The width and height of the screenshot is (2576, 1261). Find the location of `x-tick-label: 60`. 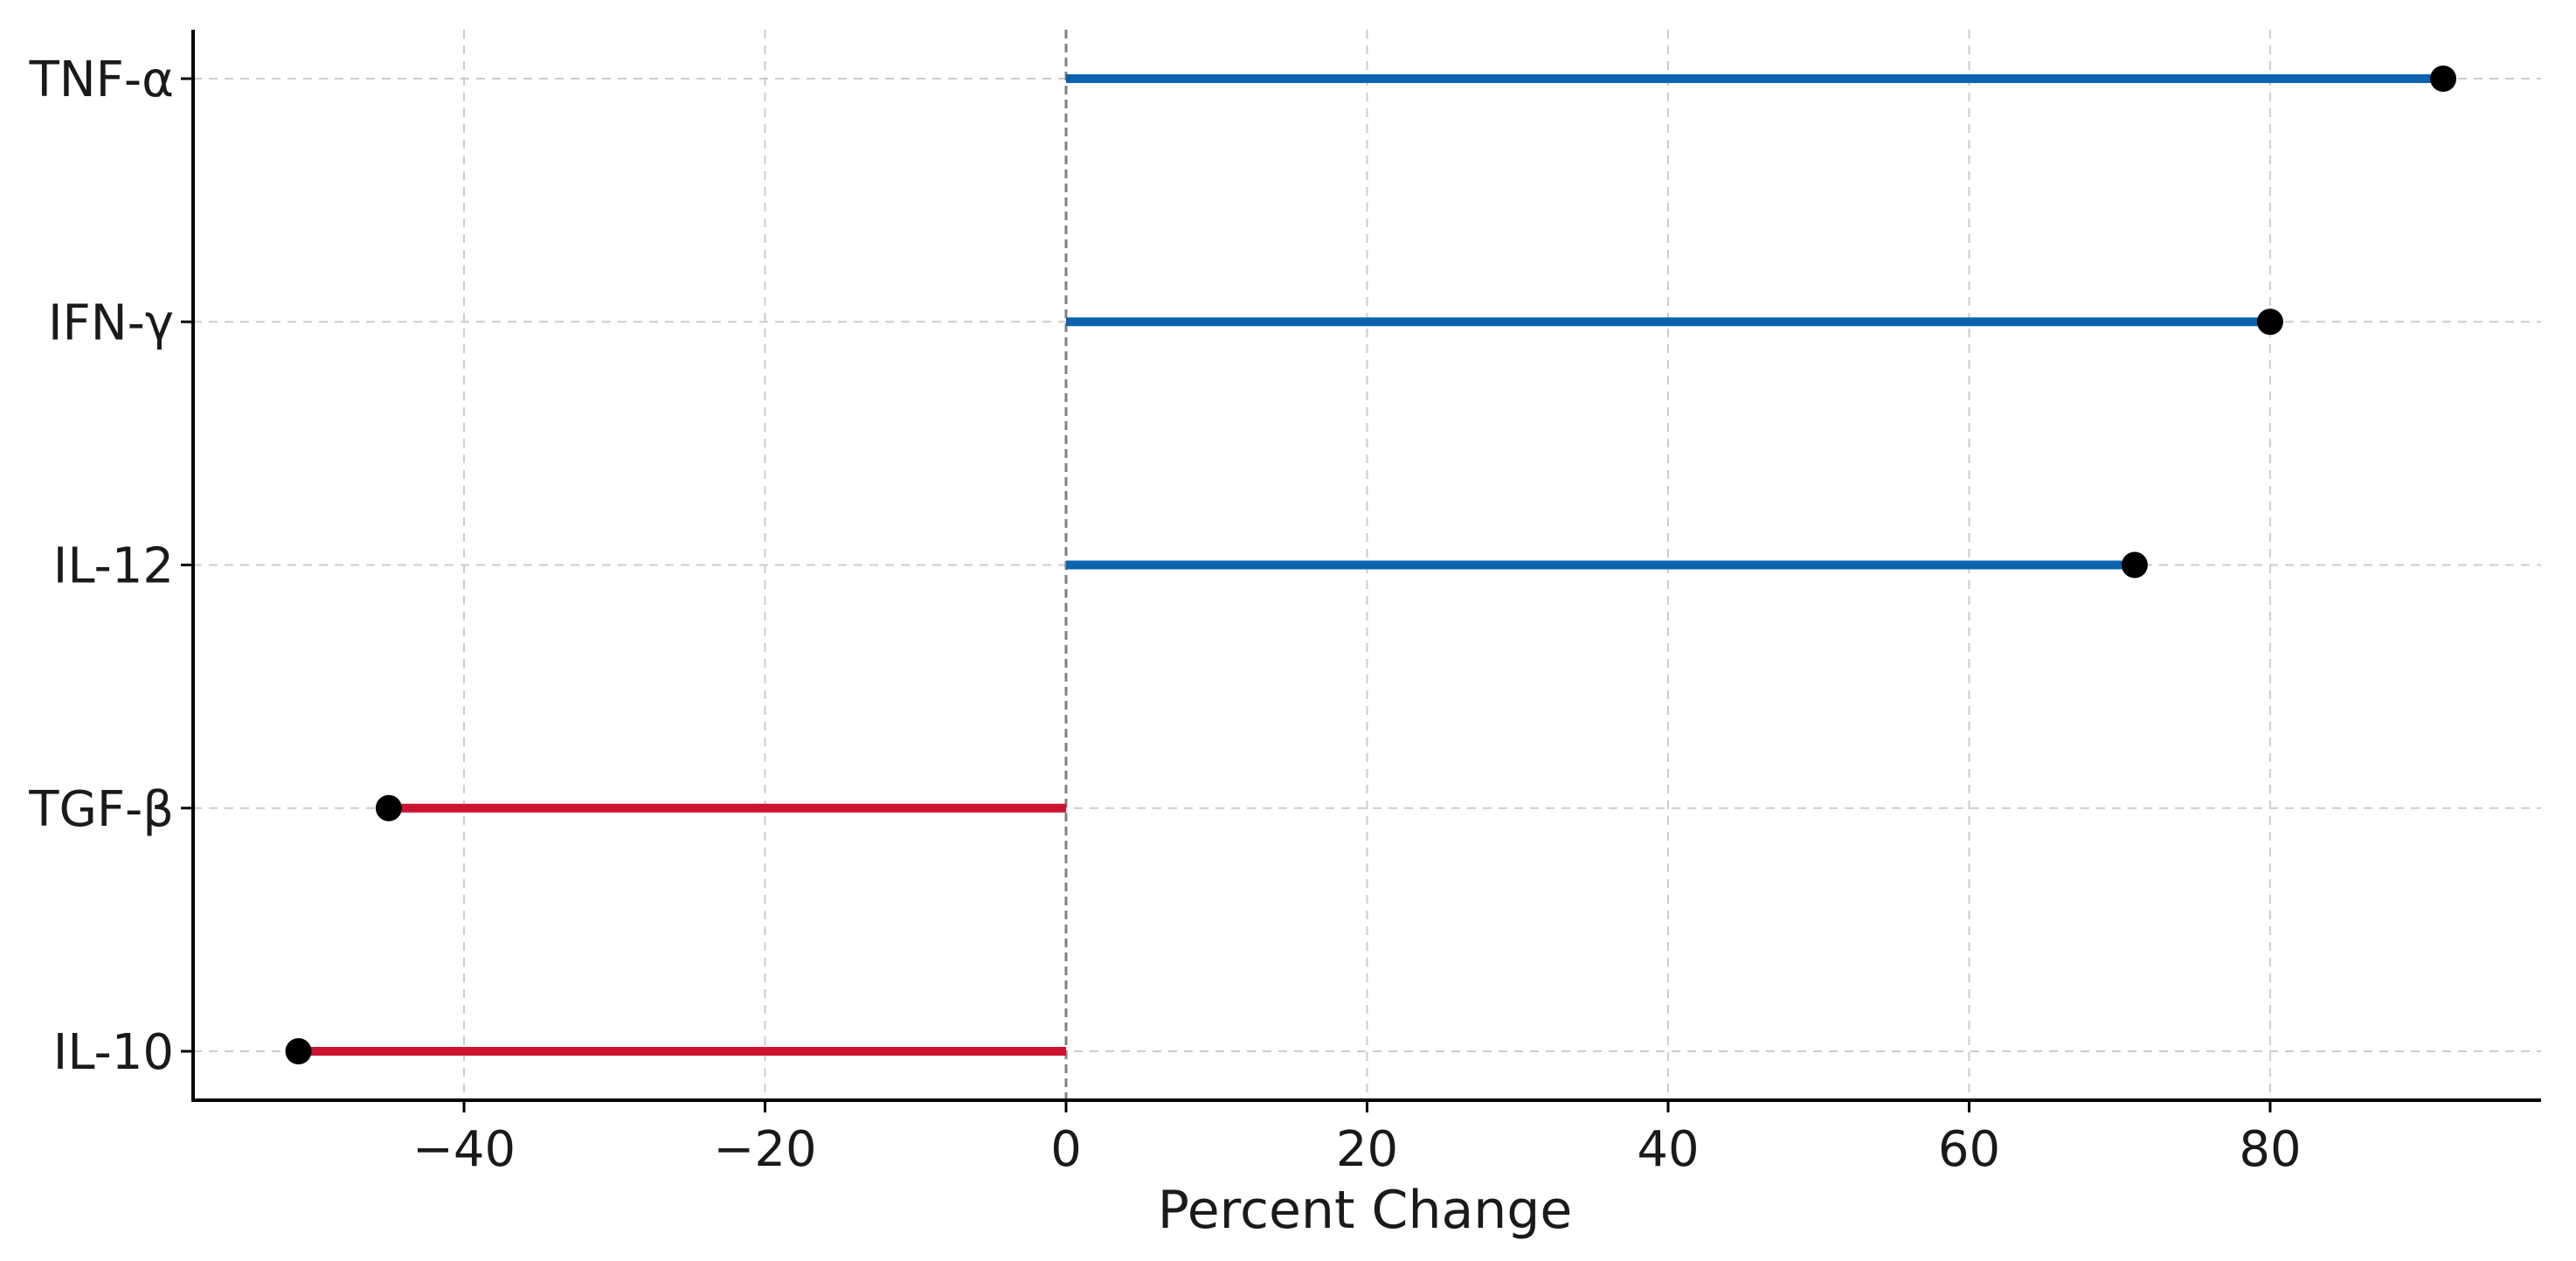

x-tick-label: 60 is located at coordinates (1969, 1149).